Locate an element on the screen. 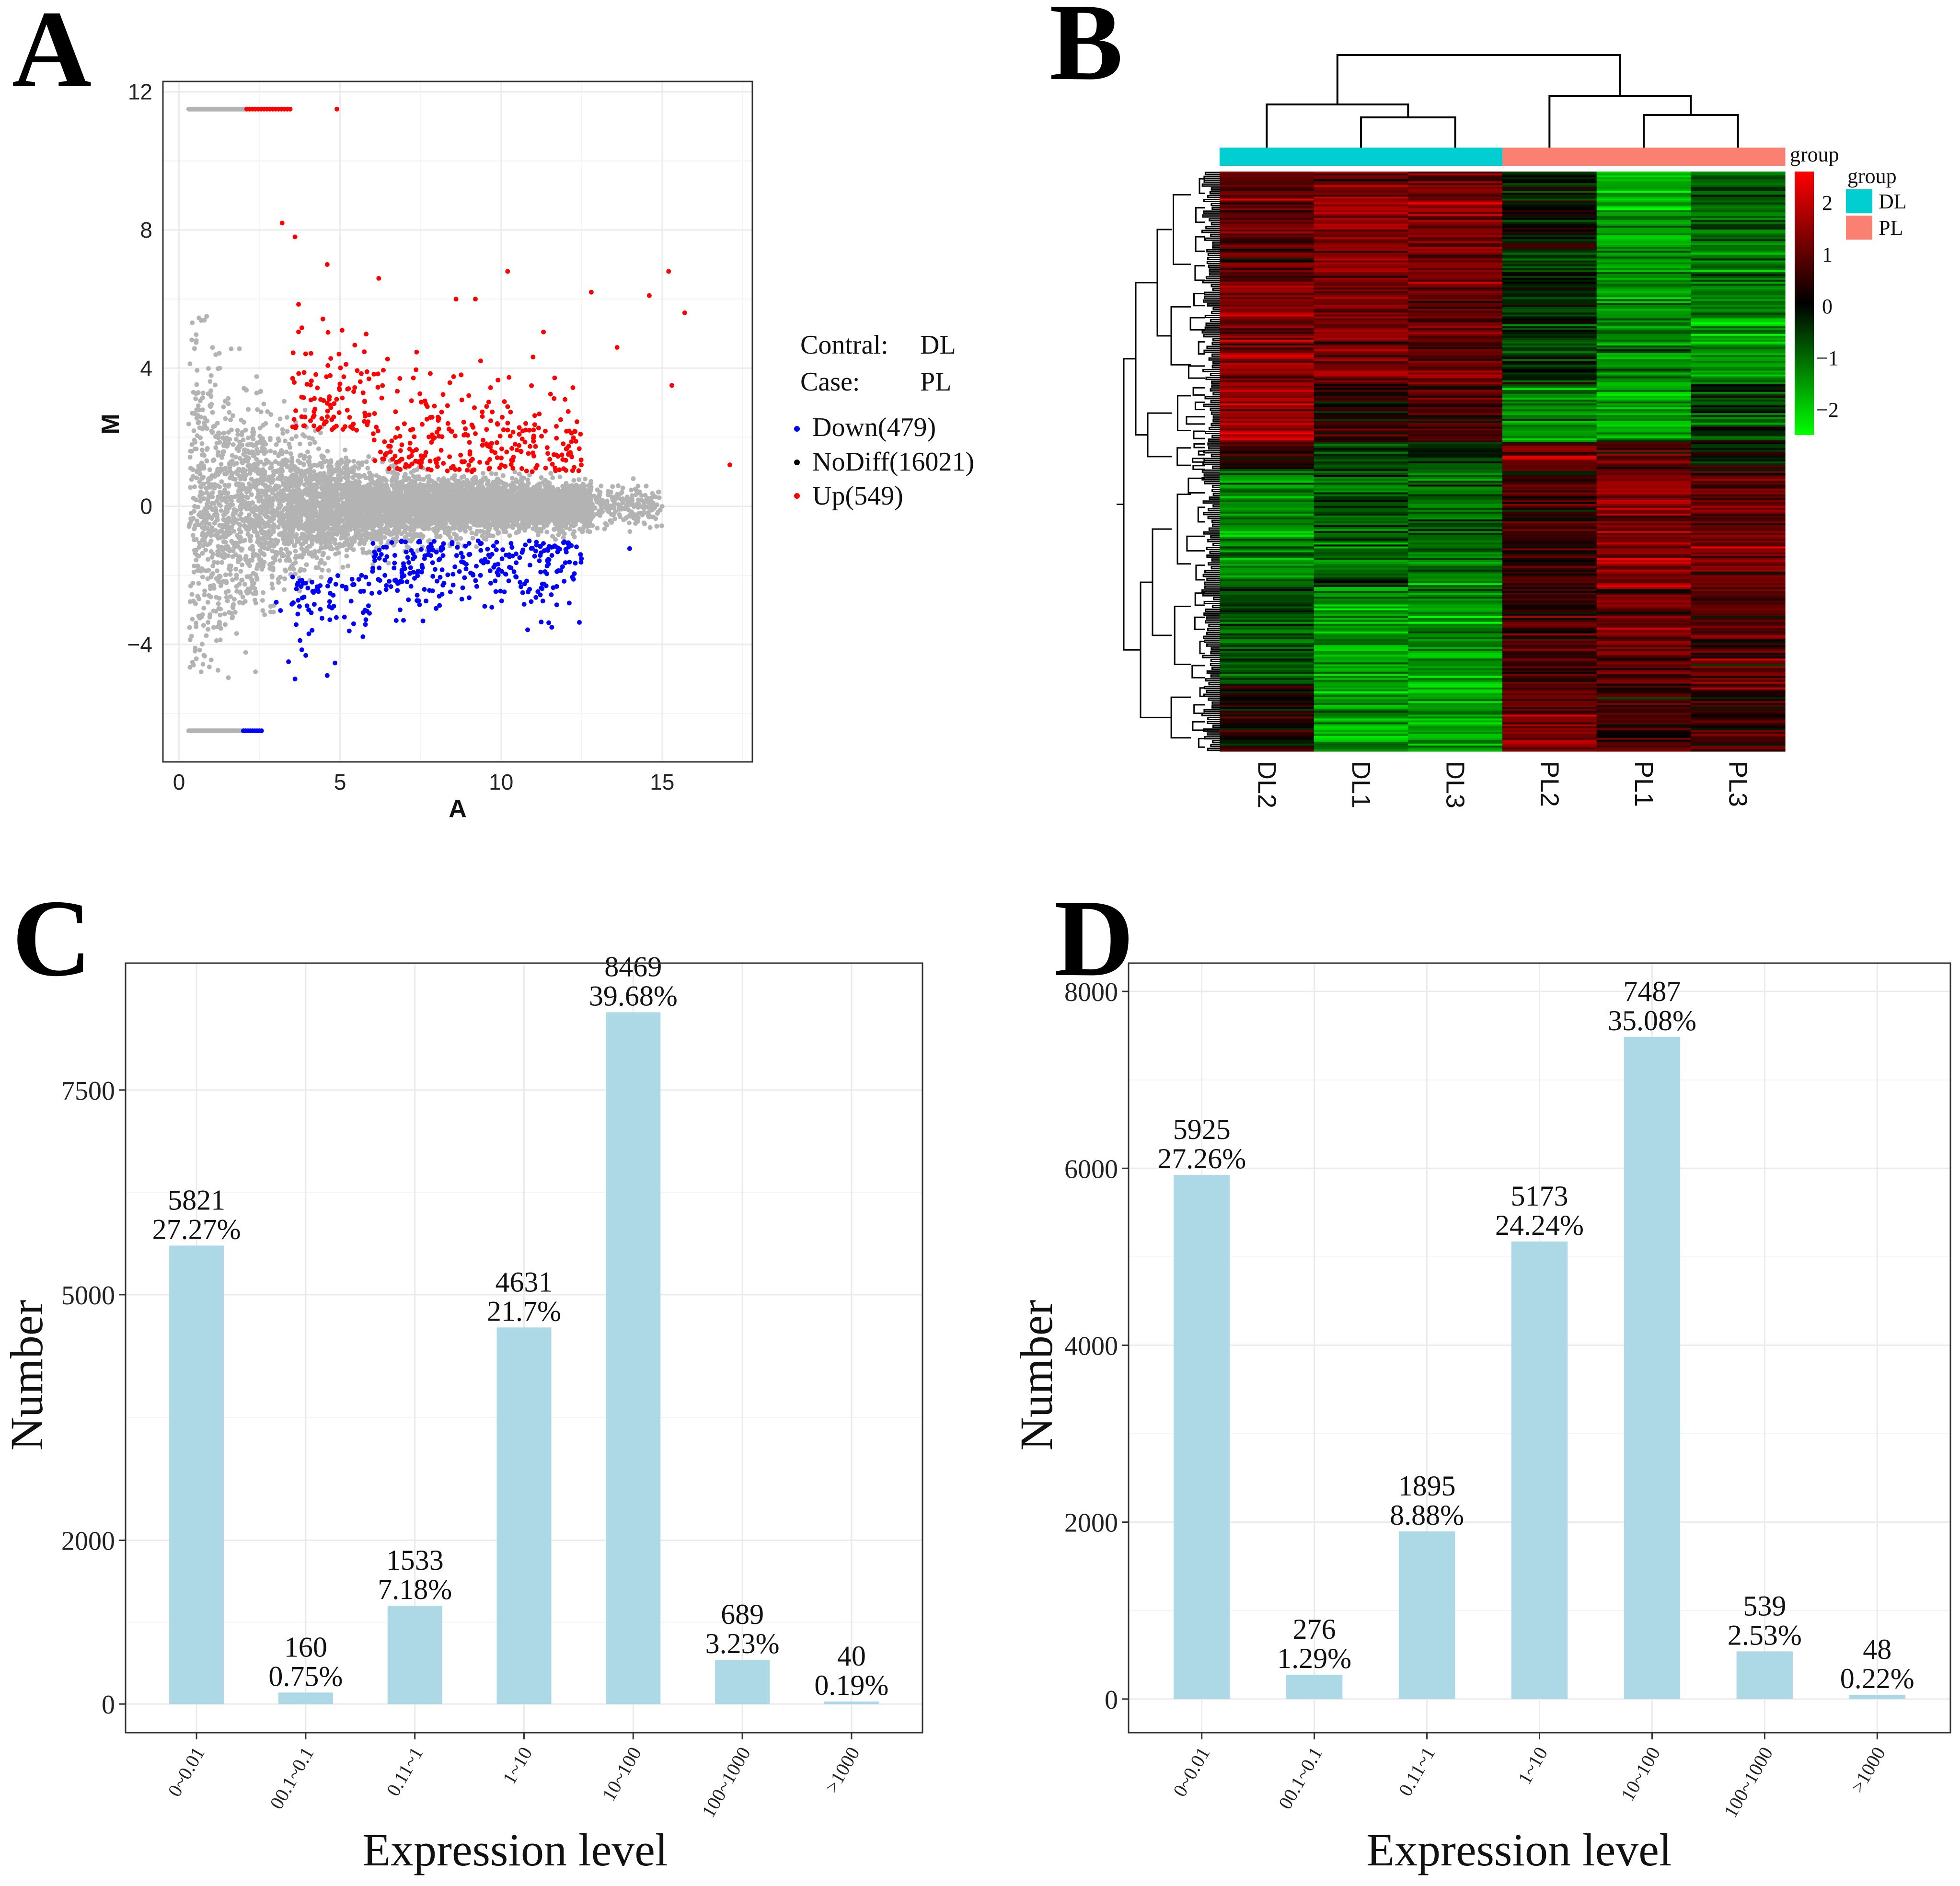 This screenshot has width=1960, height=1886. panel-label-d: D is located at coordinates (1094, 938).